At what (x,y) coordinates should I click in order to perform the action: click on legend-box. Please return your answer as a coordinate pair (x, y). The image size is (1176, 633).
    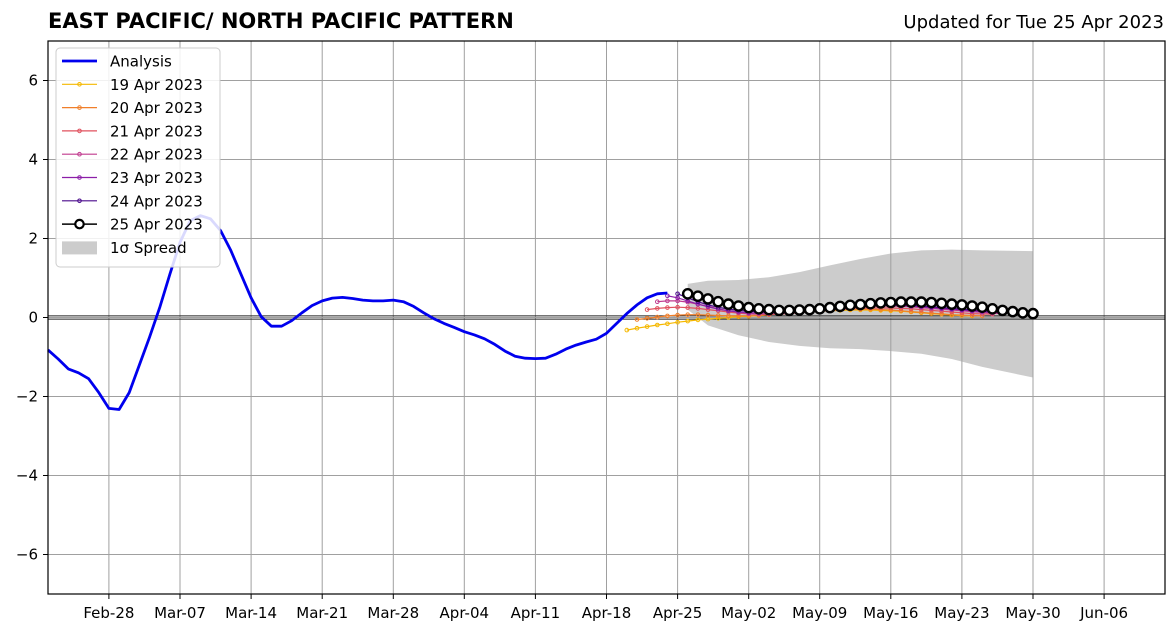
    Looking at the image, I should click on (138, 157).